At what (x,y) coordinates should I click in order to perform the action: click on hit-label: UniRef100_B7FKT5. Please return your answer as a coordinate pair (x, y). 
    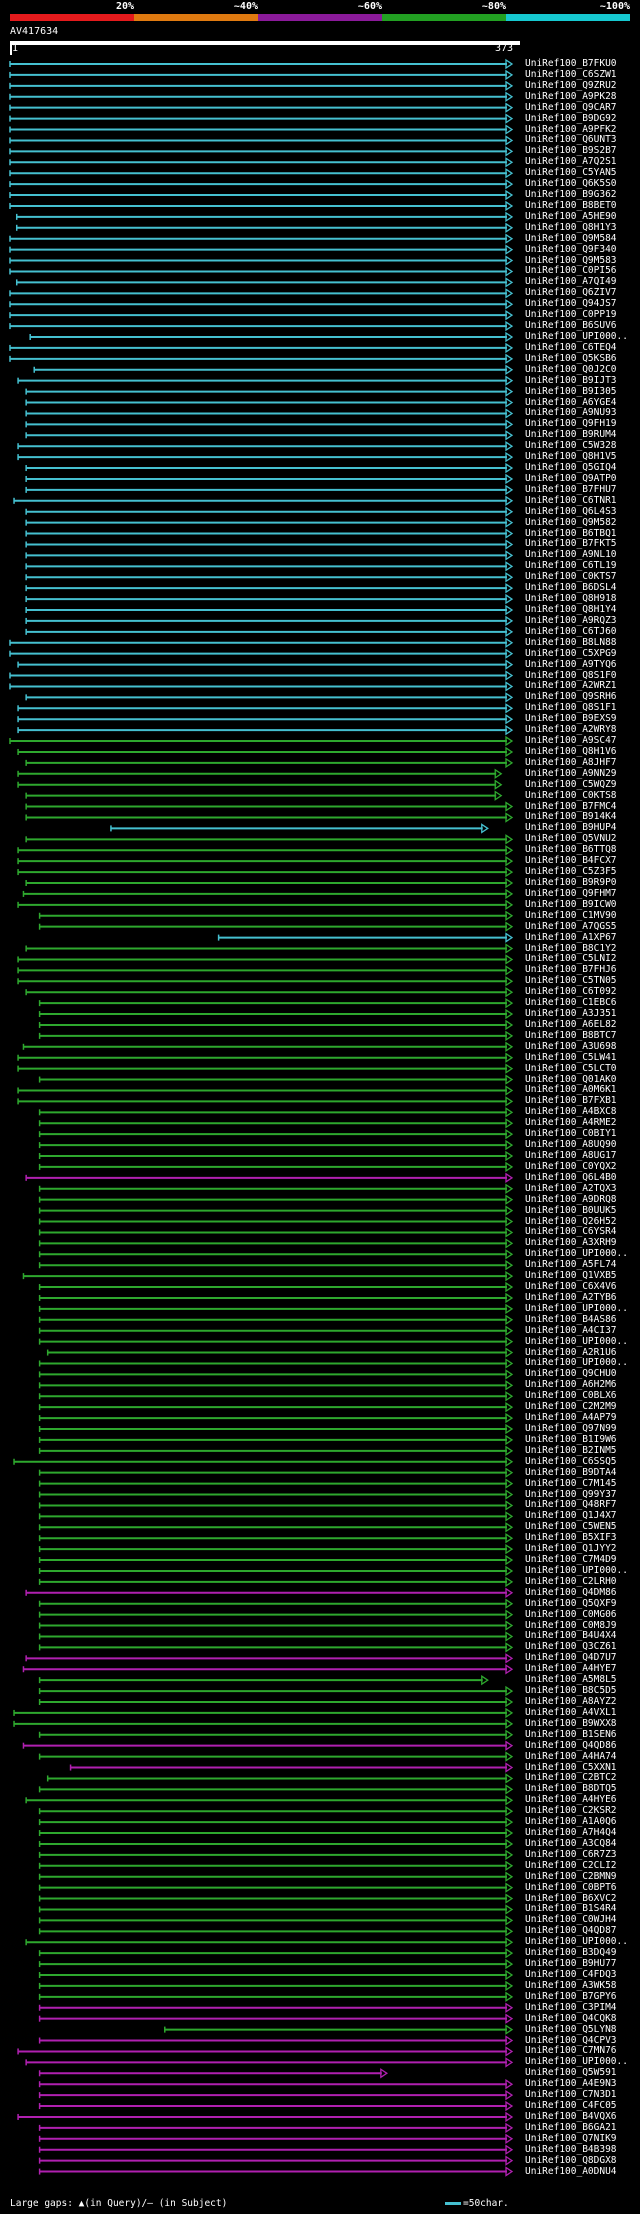
    Looking at the image, I should click on (571, 544).